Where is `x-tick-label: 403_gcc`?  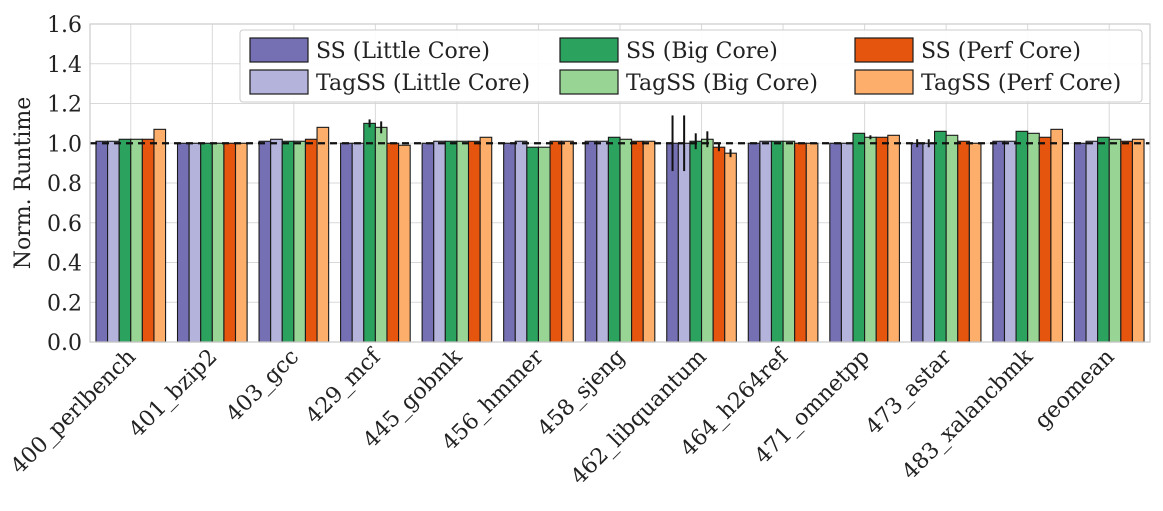
x-tick-label: 403_gcc is located at coordinates (263, 386).